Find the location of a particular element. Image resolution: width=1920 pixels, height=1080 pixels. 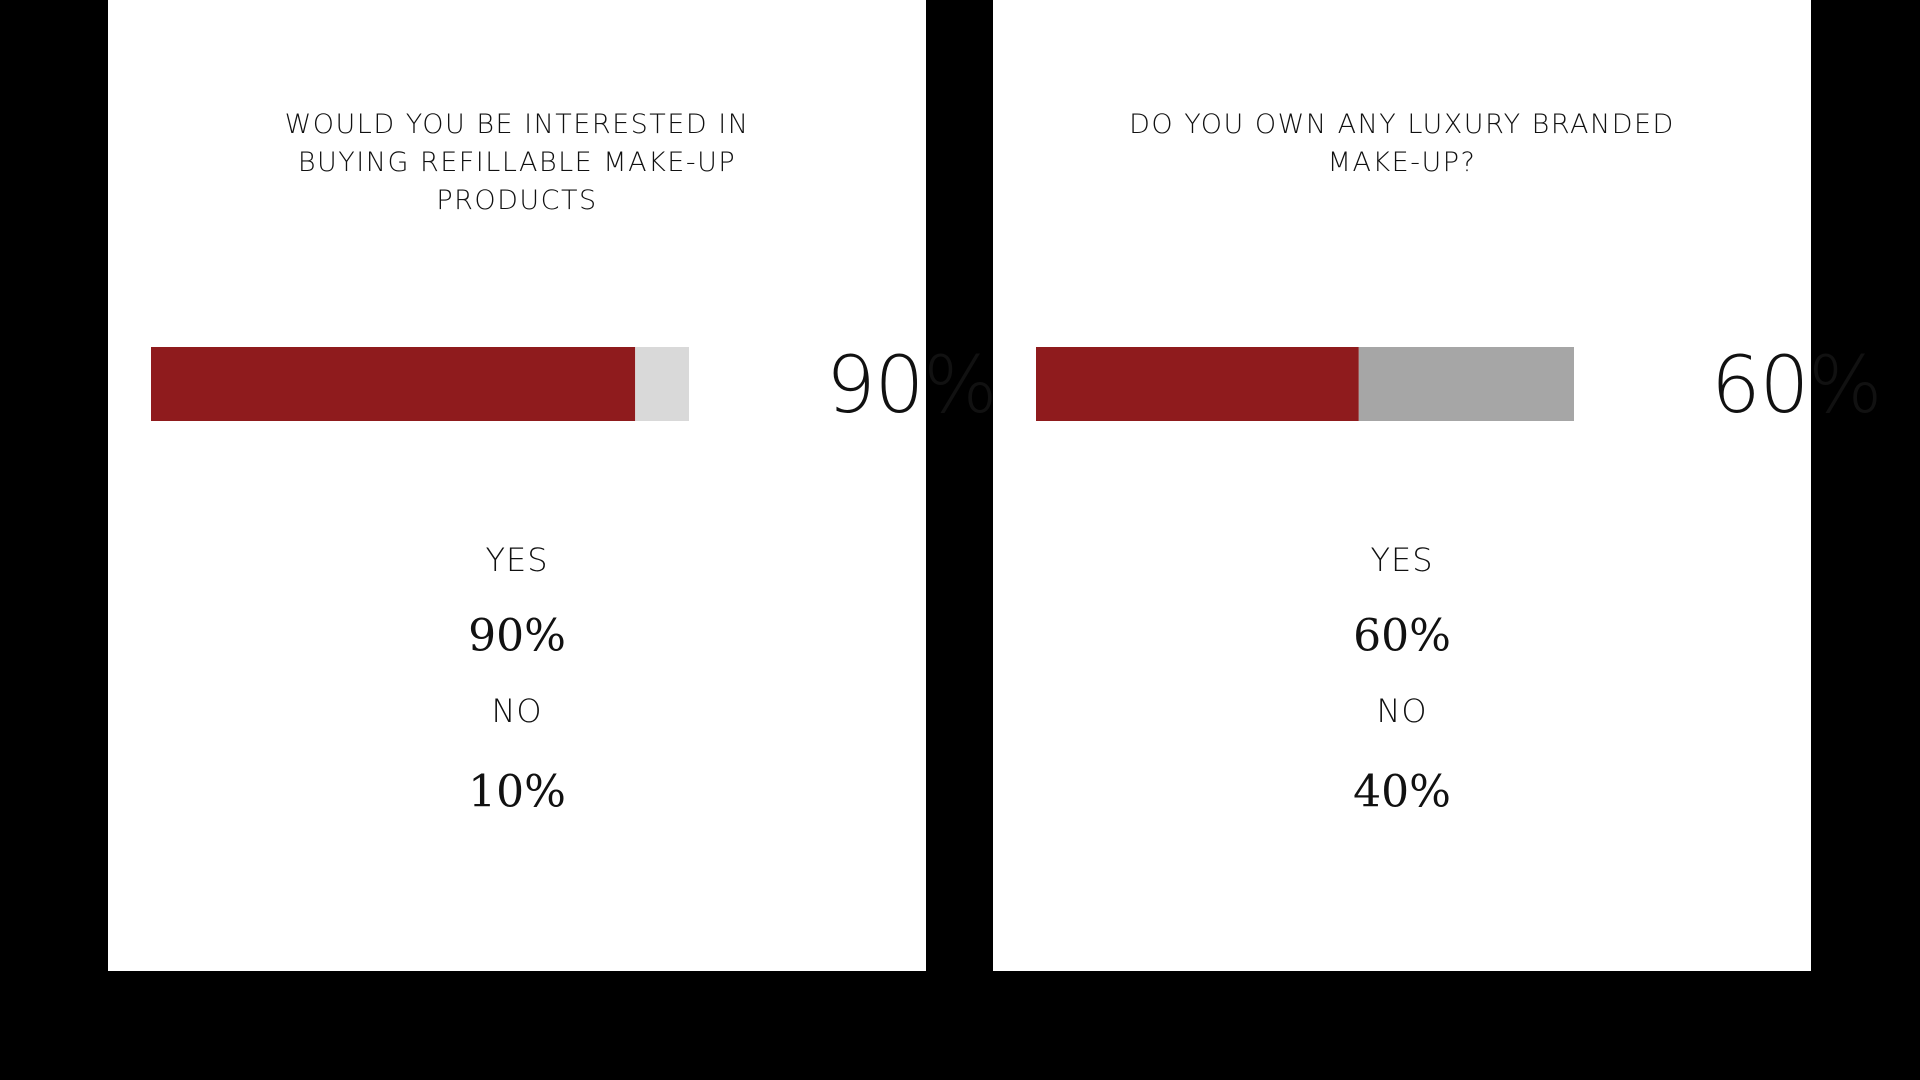

headline-value: 90% is located at coordinates (911, 386).